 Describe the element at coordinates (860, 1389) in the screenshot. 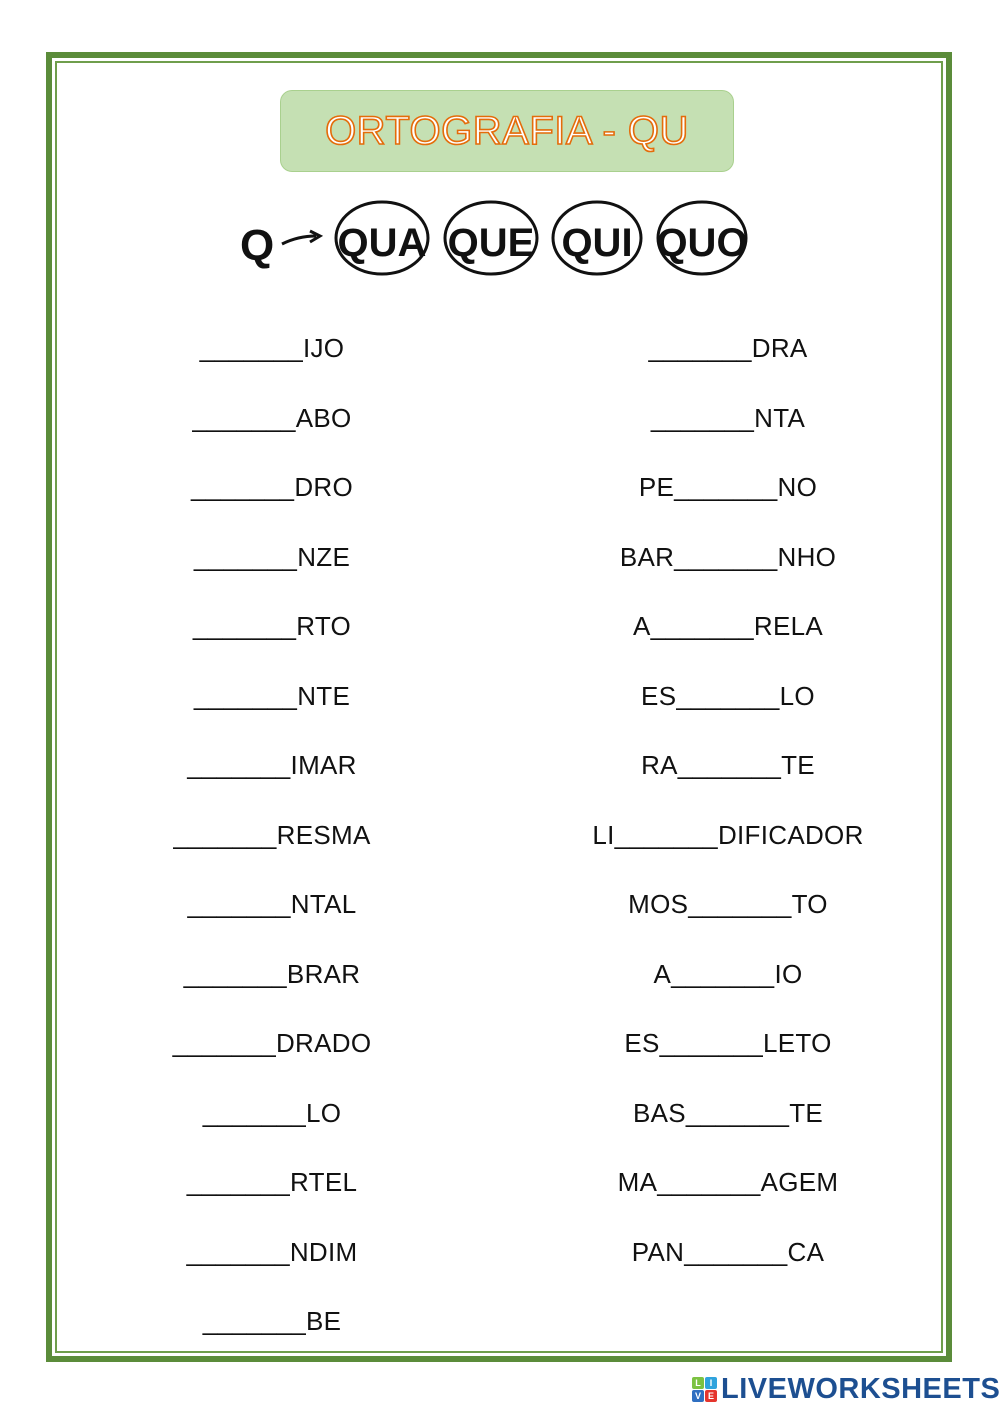

I see `logo-text: LIVEWORKSHEETS` at that location.